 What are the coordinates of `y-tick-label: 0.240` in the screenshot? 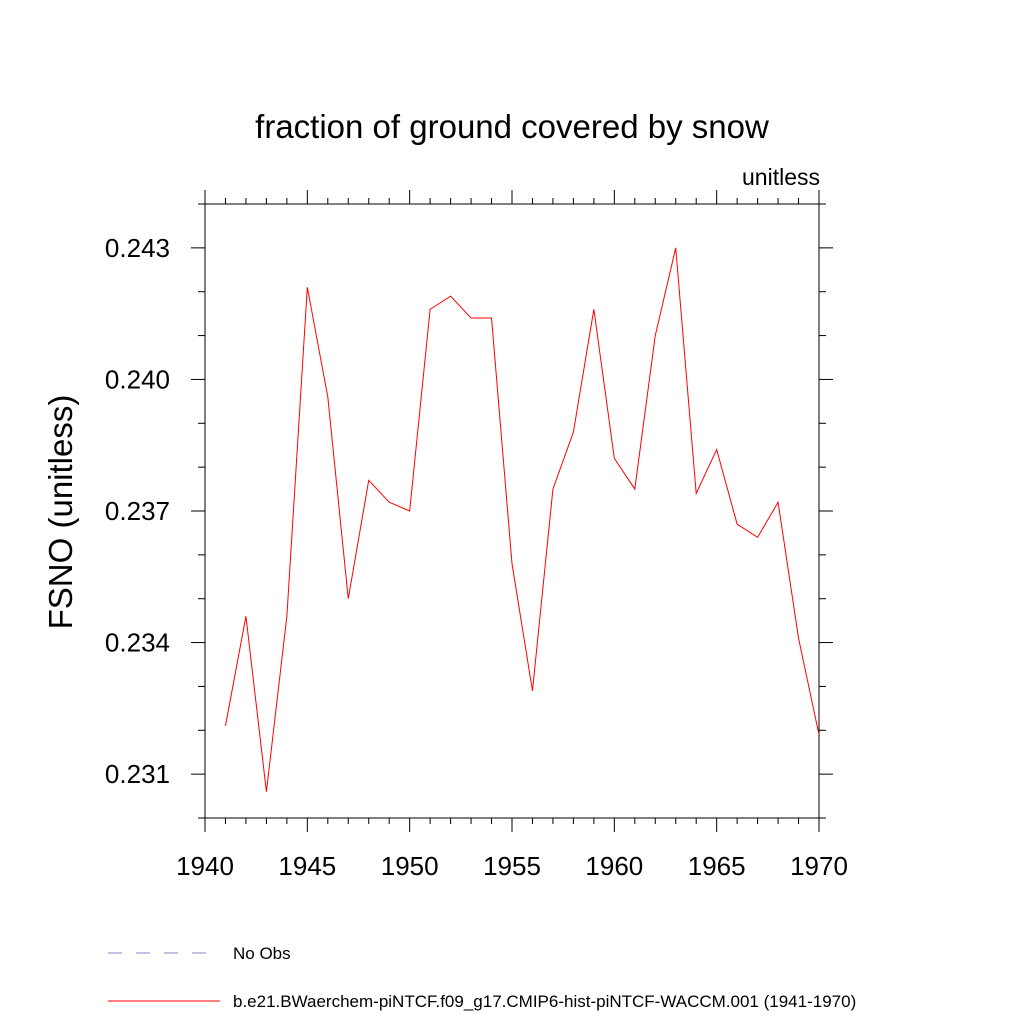 It's located at (137, 379).